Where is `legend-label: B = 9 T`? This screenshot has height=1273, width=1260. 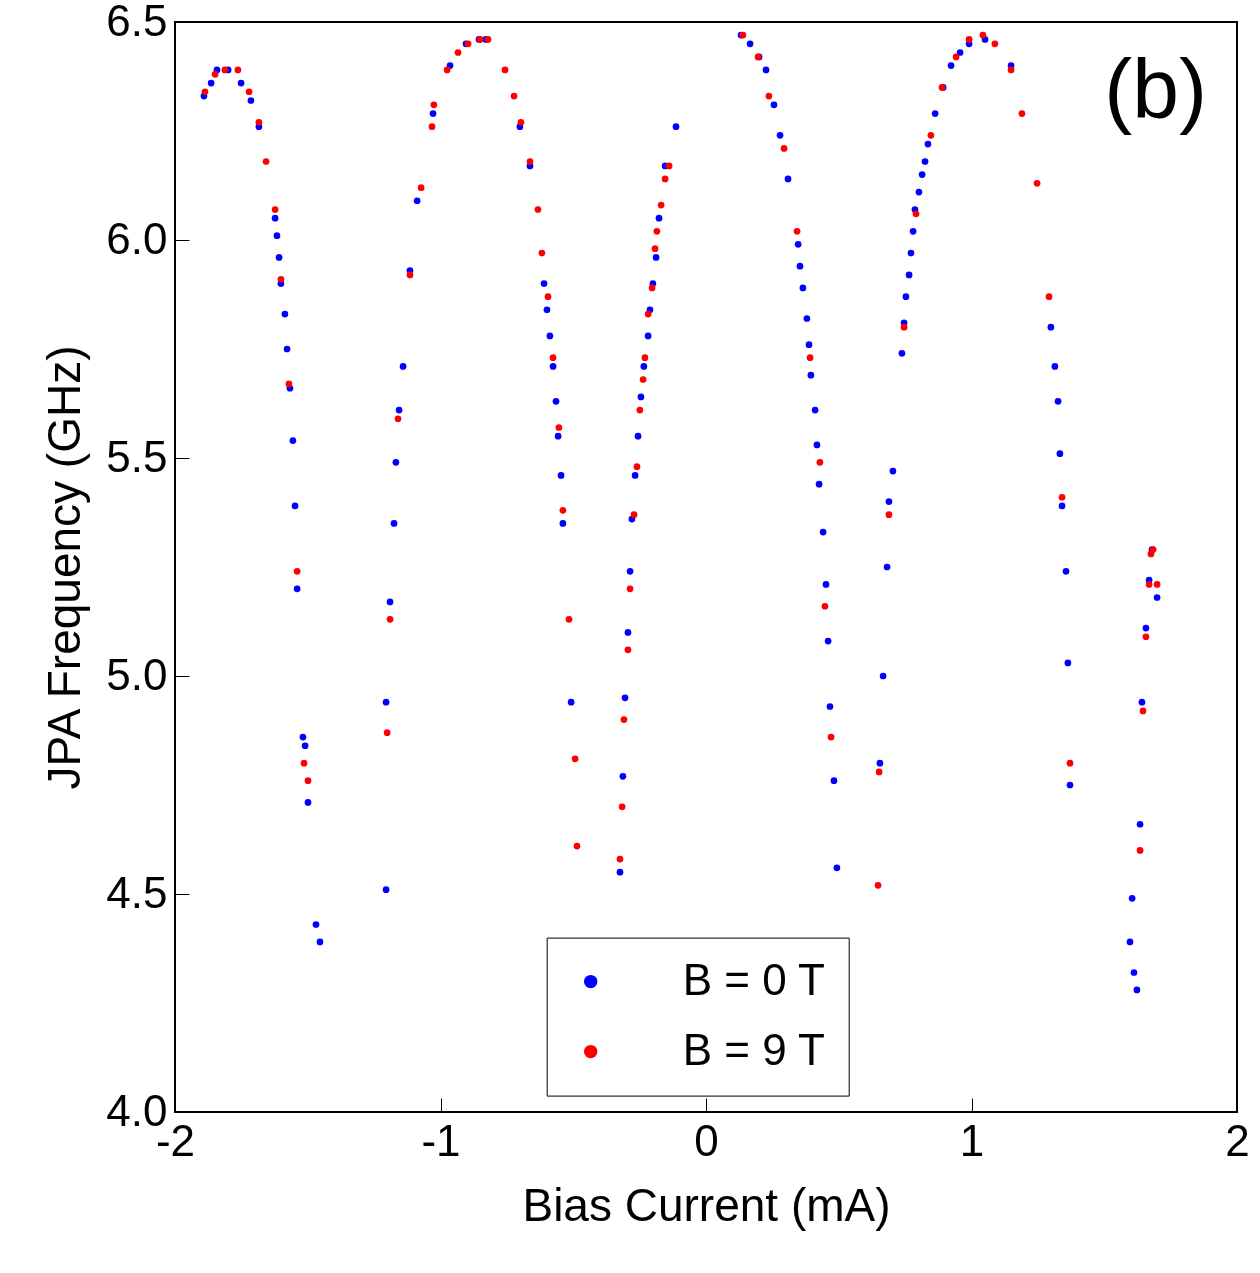 legend-label: B = 9 T is located at coordinates (753, 1049).